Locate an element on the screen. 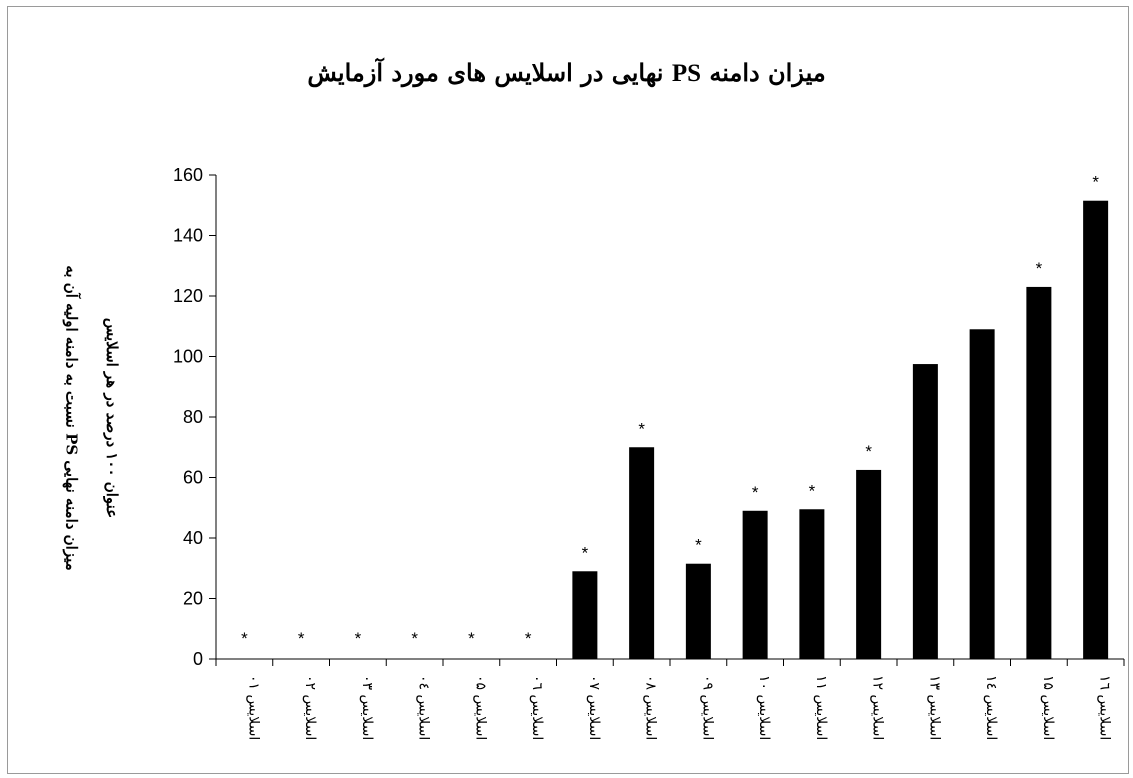 This screenshot has width=1133, height=778. y-tick-label: 160 is located at coordinates (188, 175).